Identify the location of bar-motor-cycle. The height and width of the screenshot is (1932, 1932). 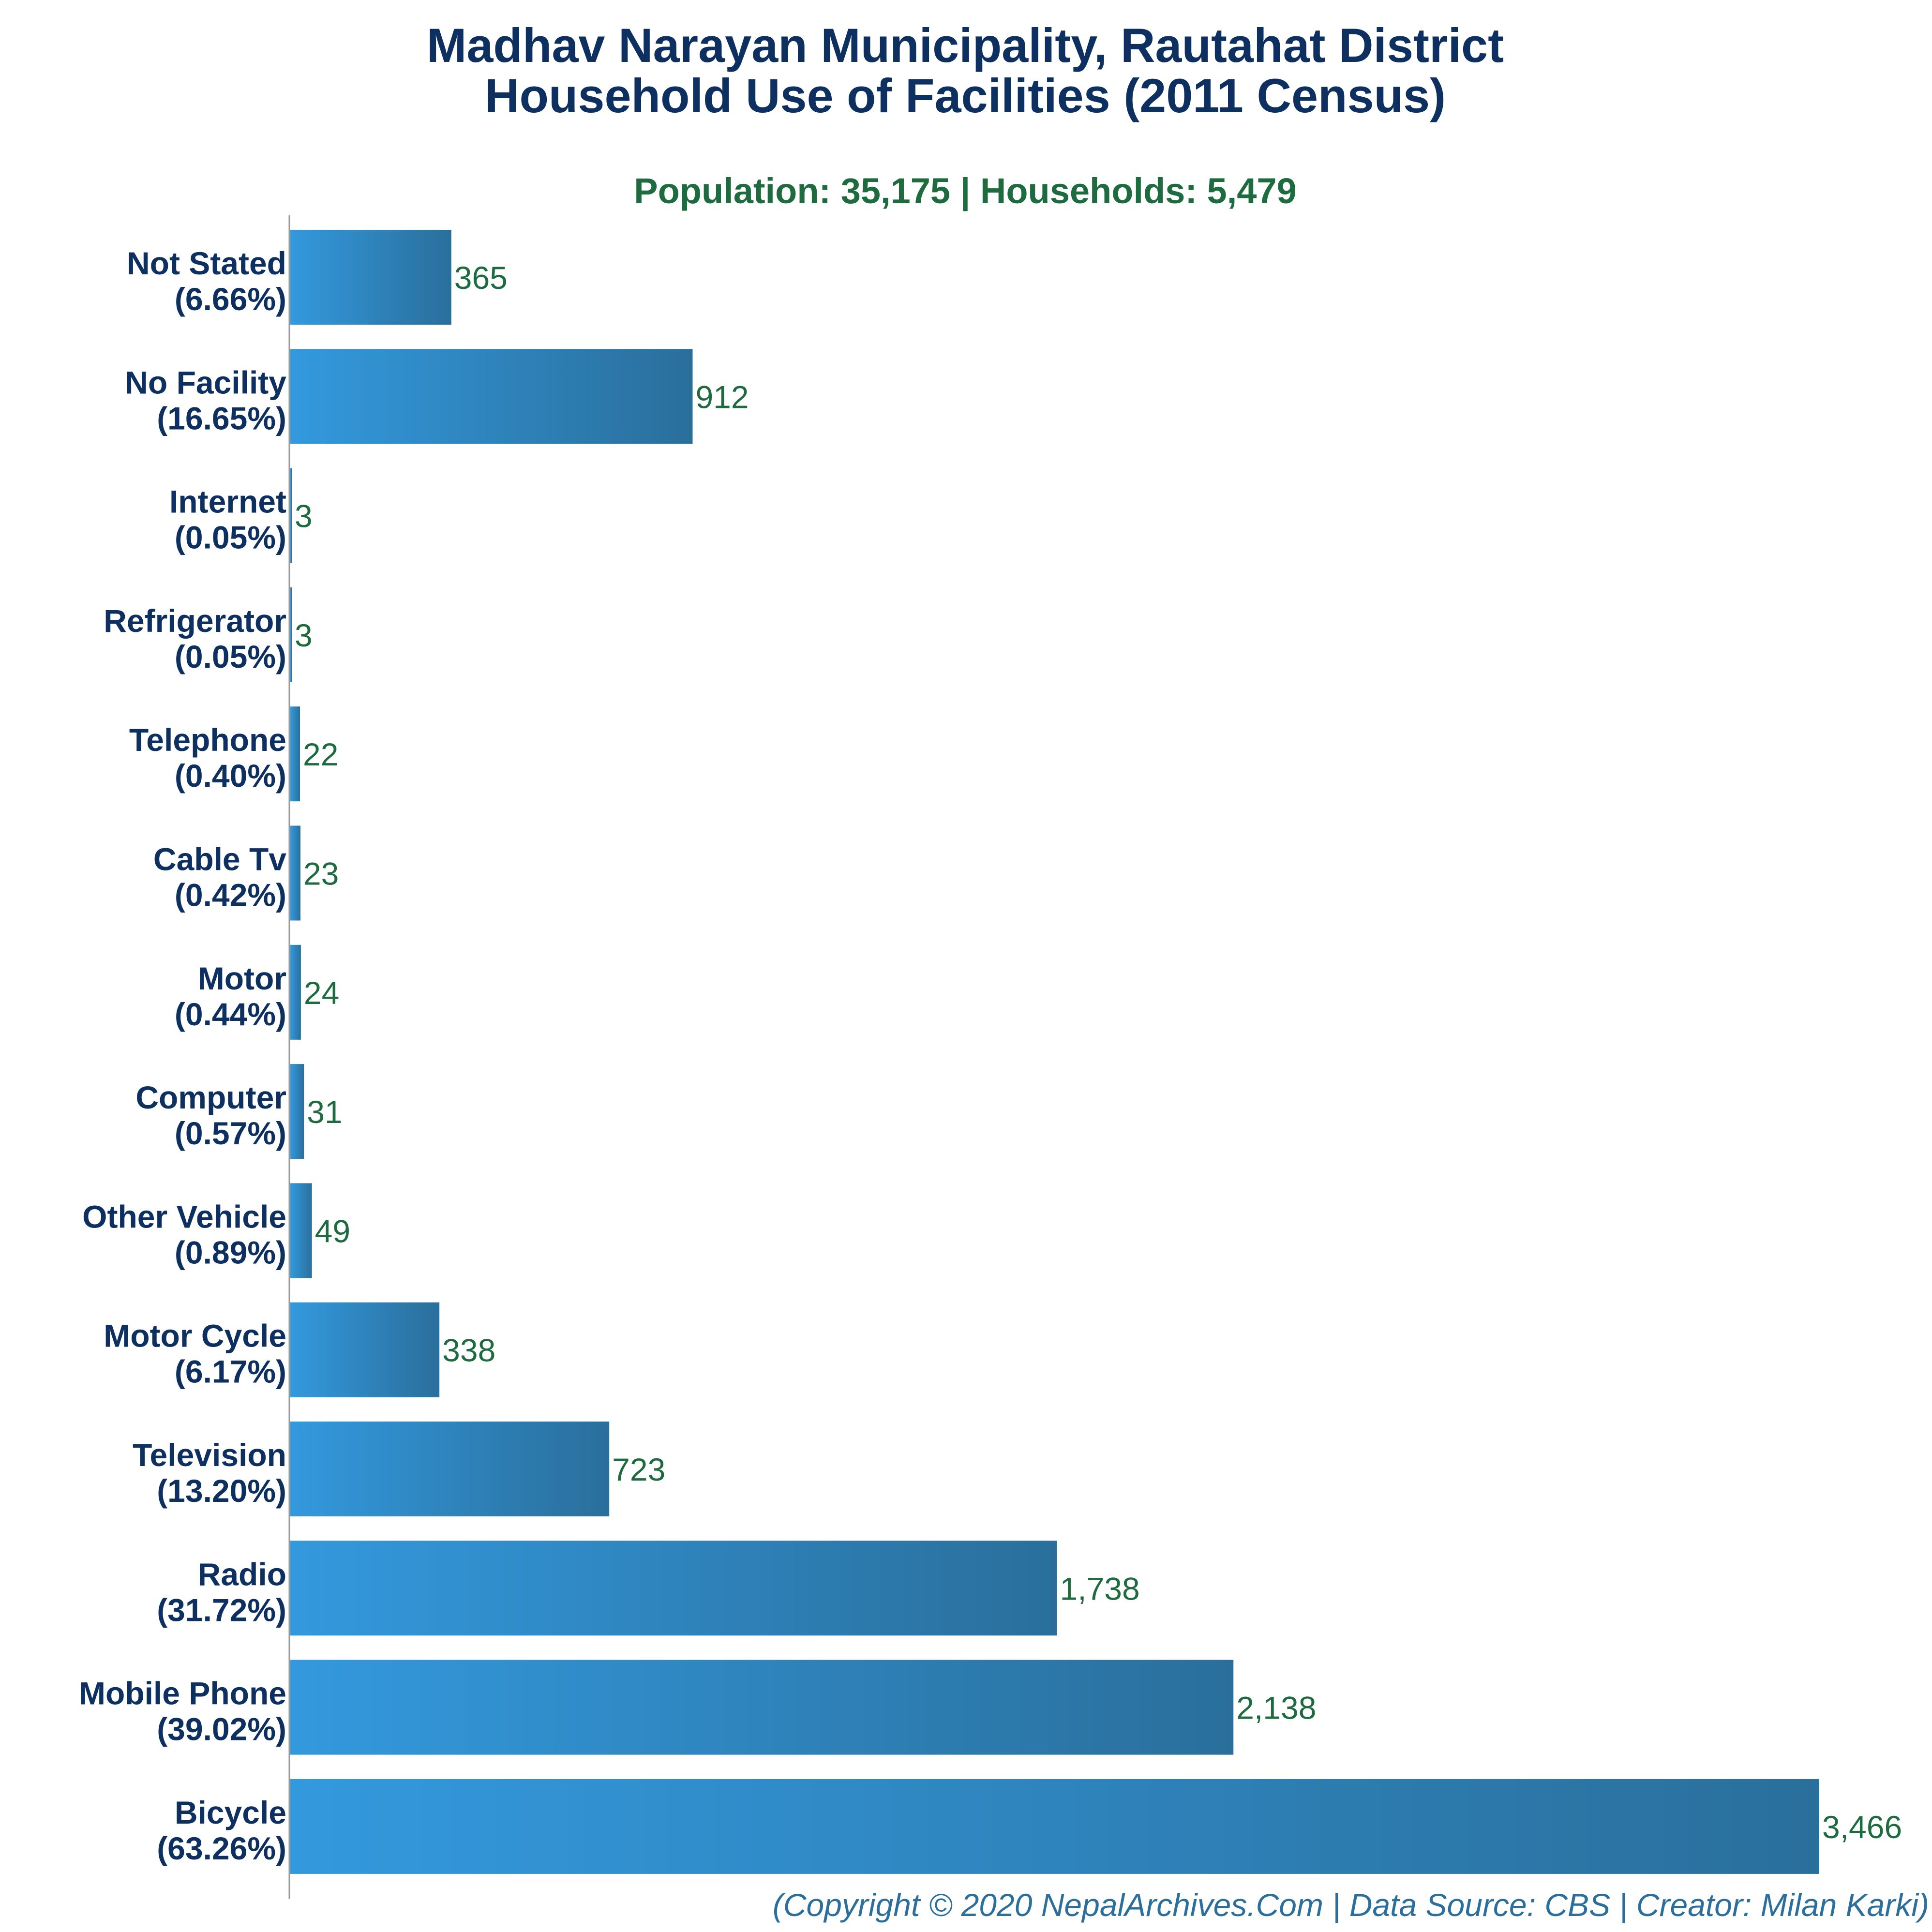
(365, 1349).